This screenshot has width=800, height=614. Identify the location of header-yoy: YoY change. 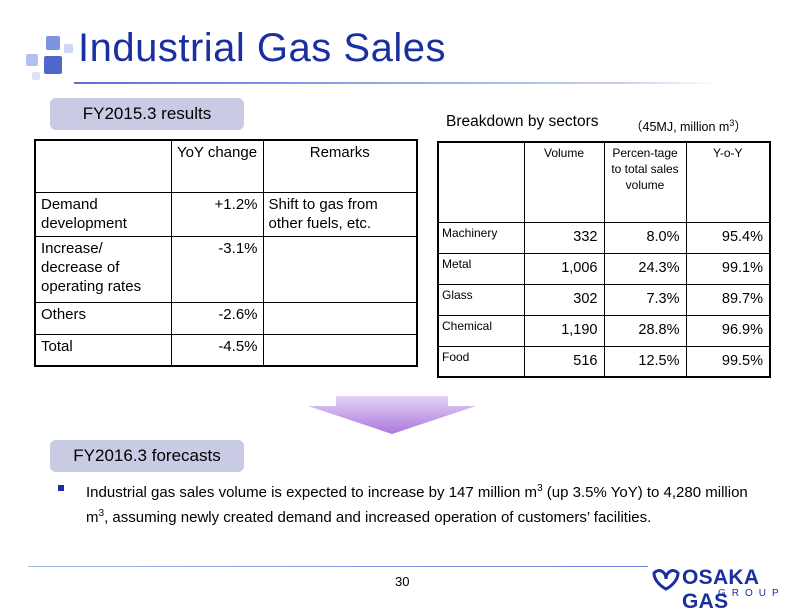
(217, 166).